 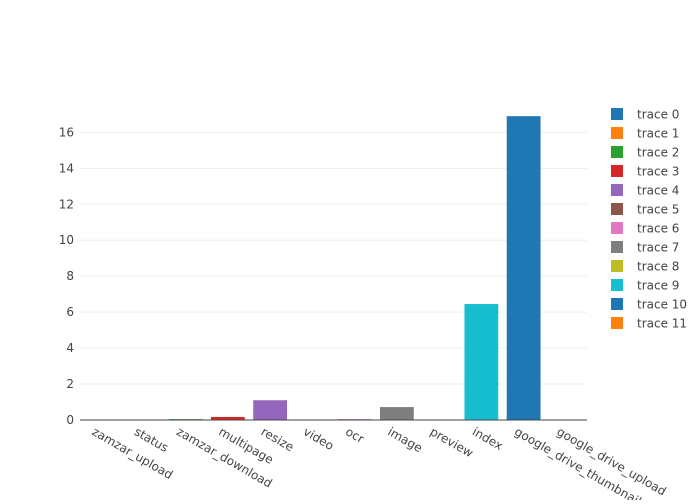 I want to click on legend-label: trace 2, so click(x=658, y=153).